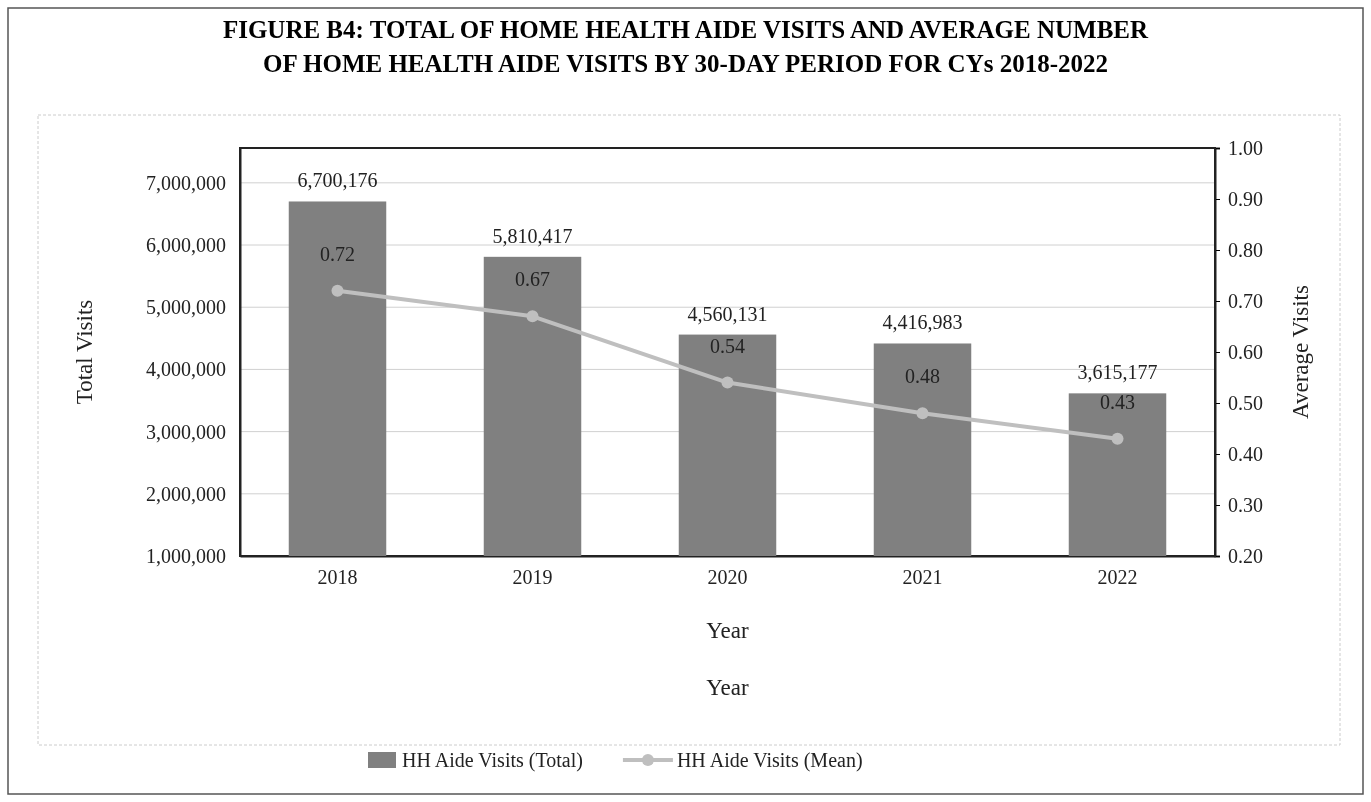  Describe the element at coordinates (186, 555) in the screenshot. I see `y-tick-label: 1,000,000` at that location.